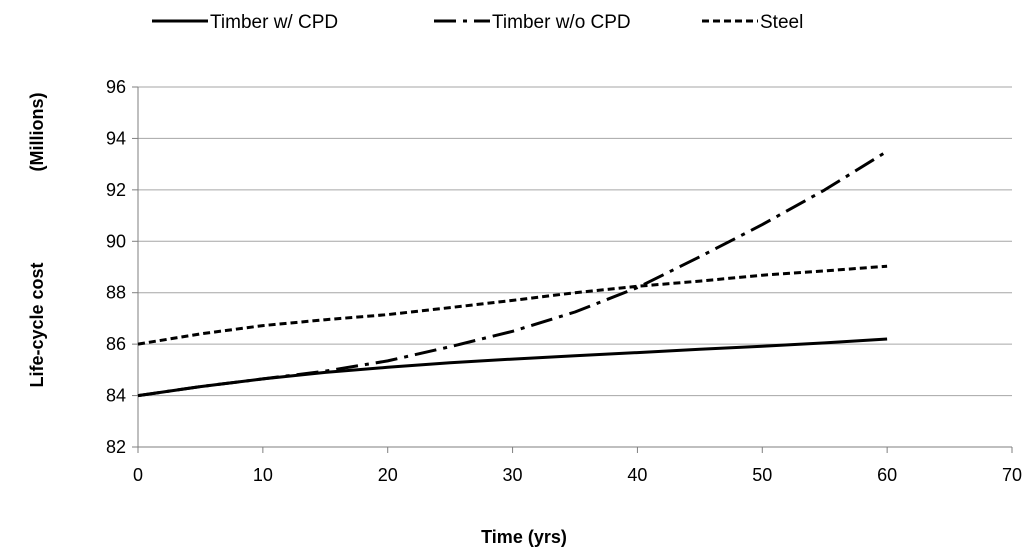 The height and width of the screenshot is (556, 1032). What do you see at coordinates (561, 22) in the screenshot?
I see `legend-label-2: Timber w/o CPD` at bounding box center [561, 22].